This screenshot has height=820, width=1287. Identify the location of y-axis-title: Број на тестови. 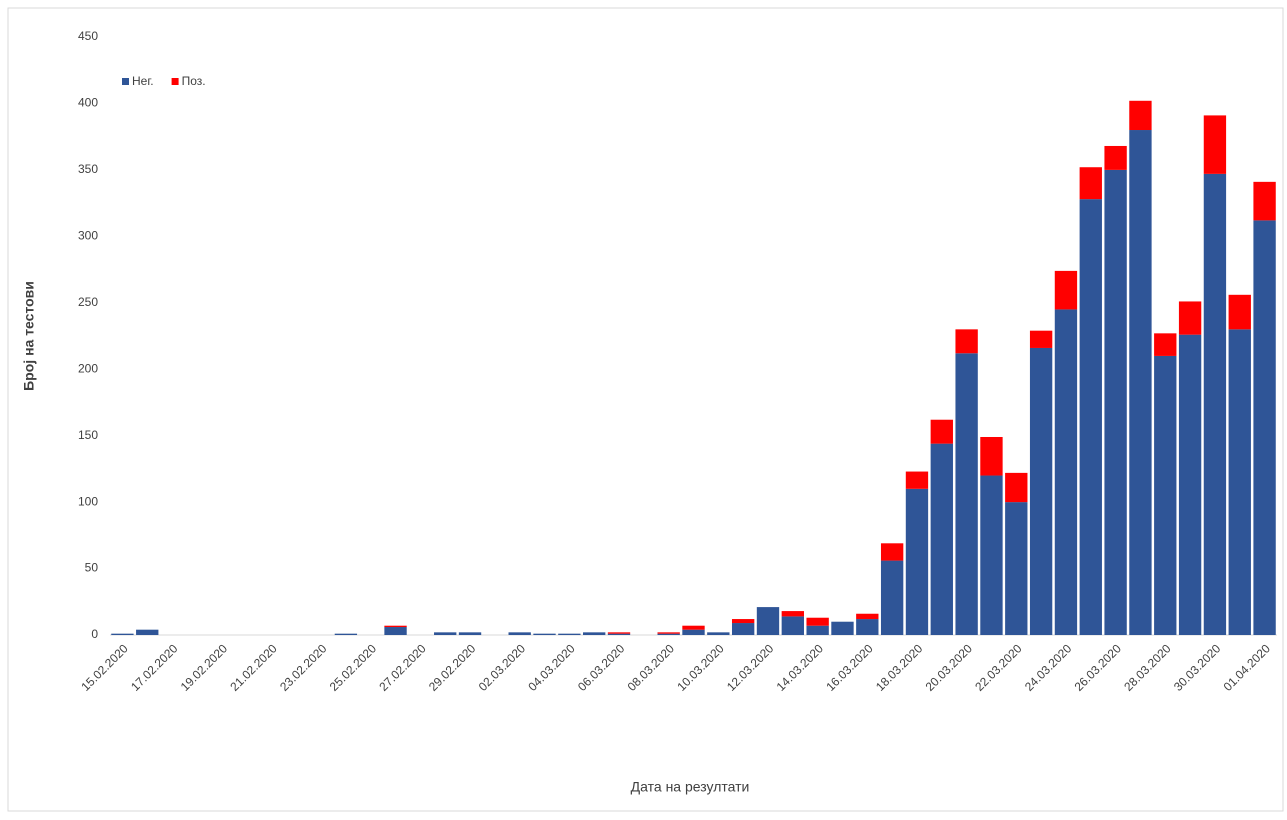
(29, 336).